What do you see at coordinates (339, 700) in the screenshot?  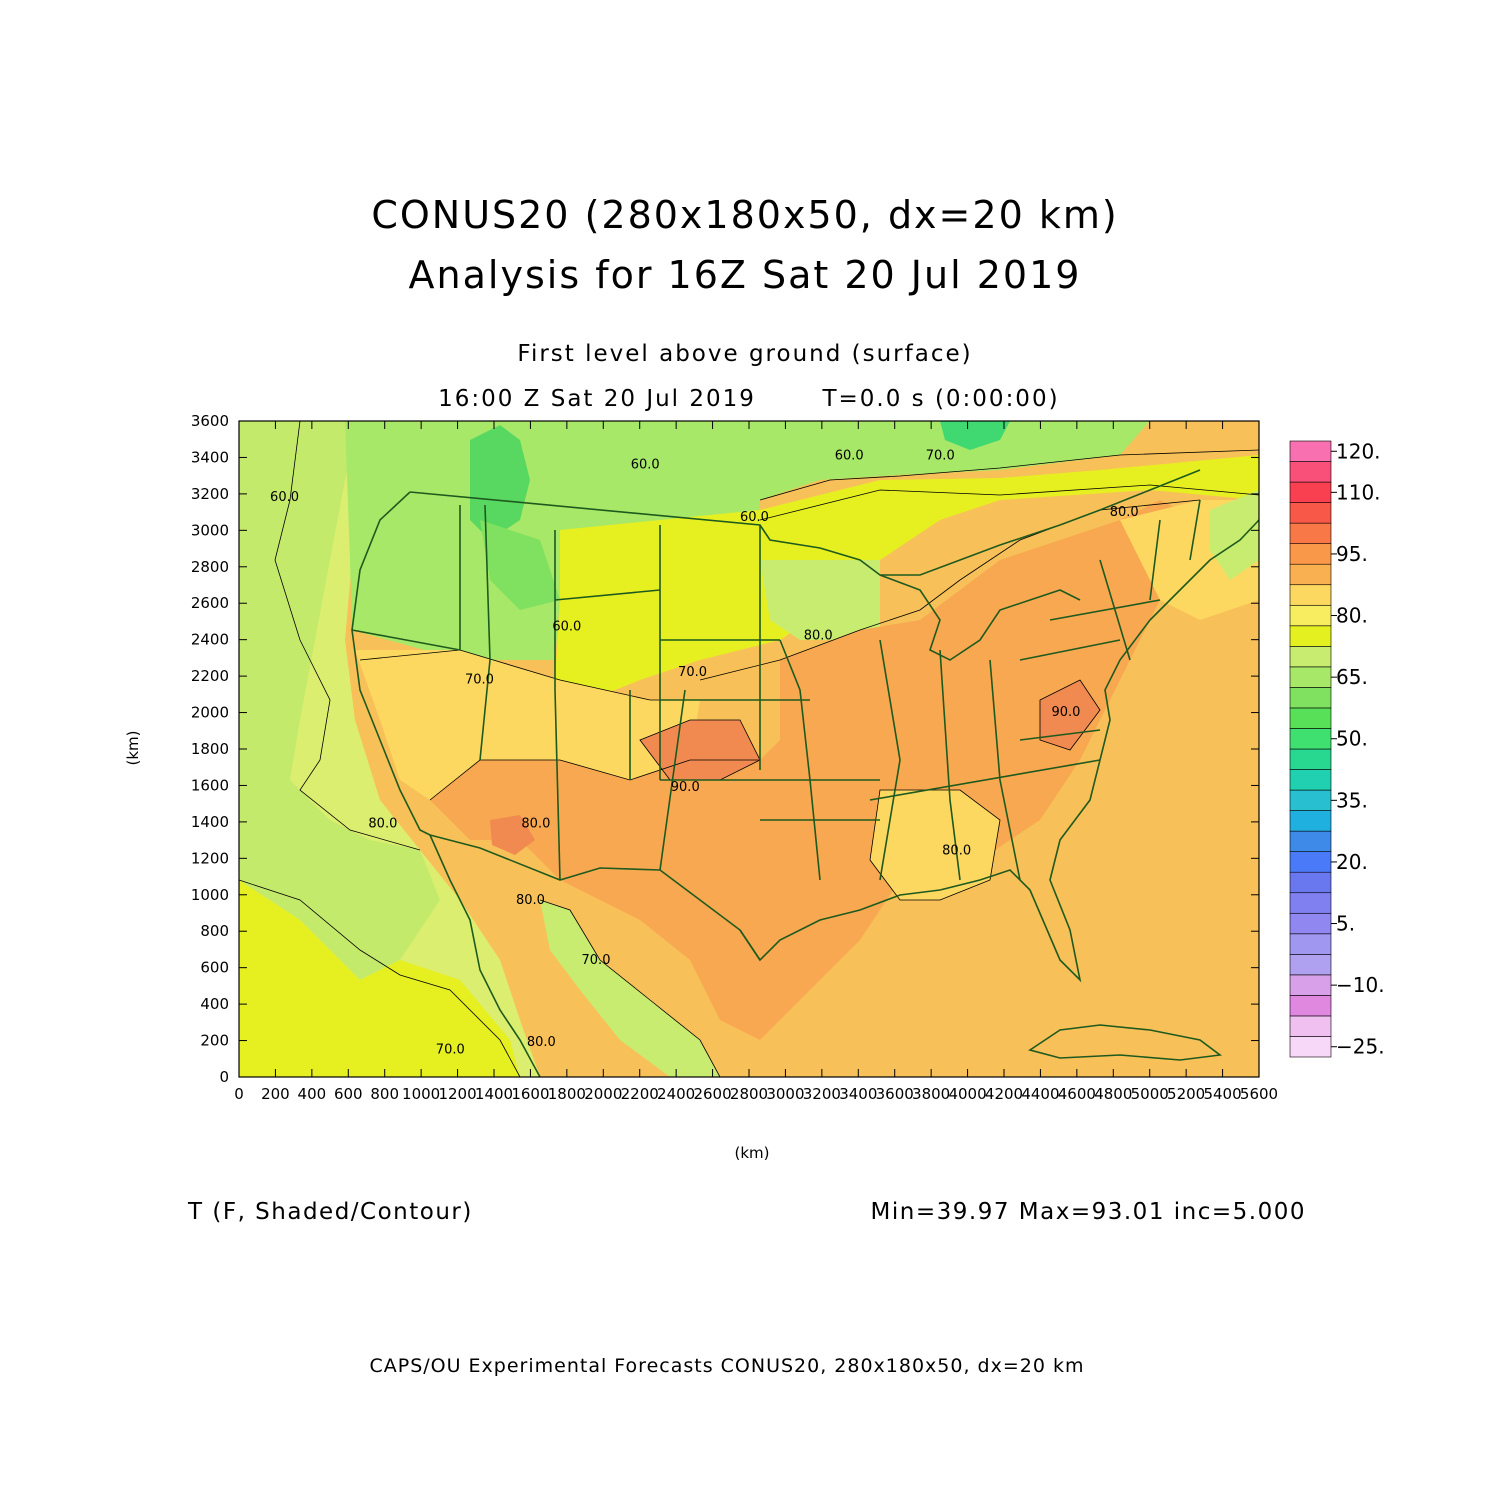 I see `field-pacific-cool` at bounding box center [339, 700].